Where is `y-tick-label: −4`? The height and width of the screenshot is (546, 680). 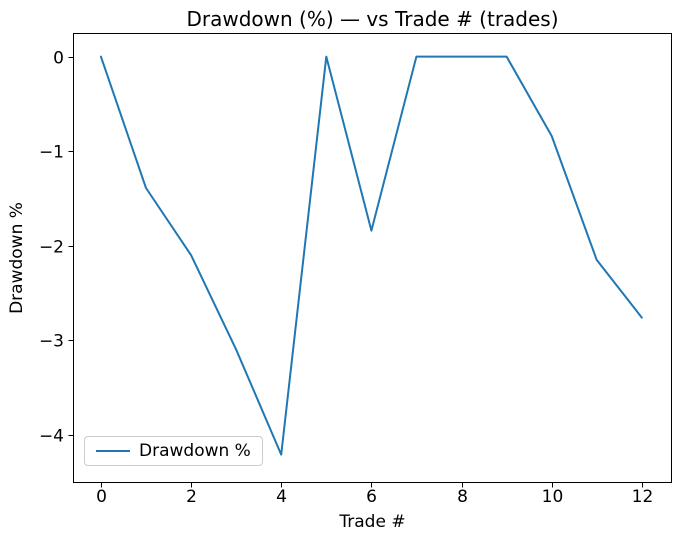 y-tick-label: −4 is located at coordinates (51, 437).